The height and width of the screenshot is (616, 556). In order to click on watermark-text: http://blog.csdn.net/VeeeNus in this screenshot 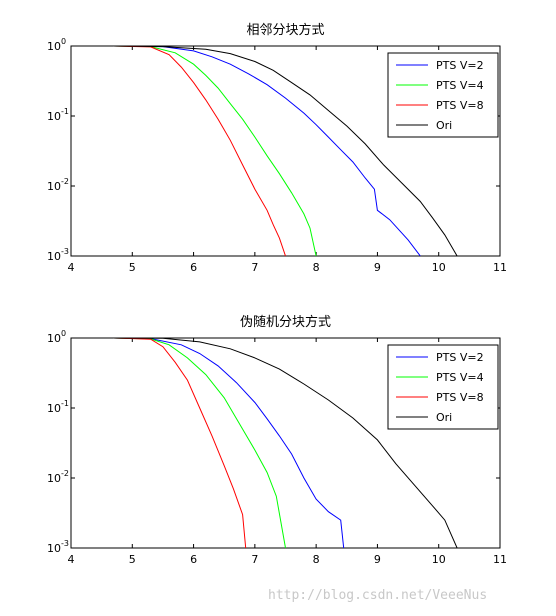, I will do `click(378, 595)`.